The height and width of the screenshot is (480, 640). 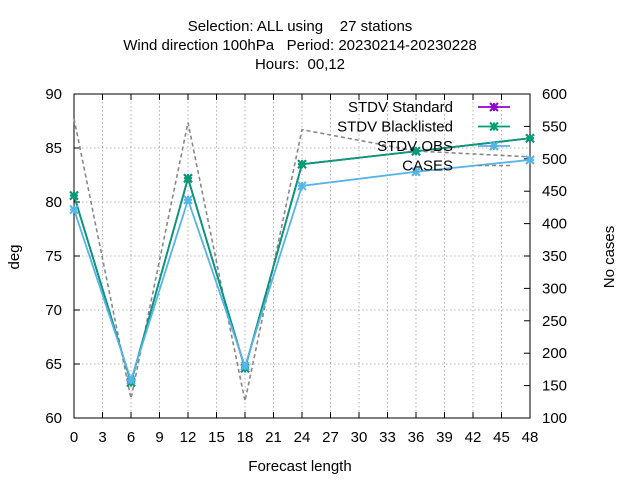 I want to click on y2-tick-label: 600, so click(x=554, y=94).